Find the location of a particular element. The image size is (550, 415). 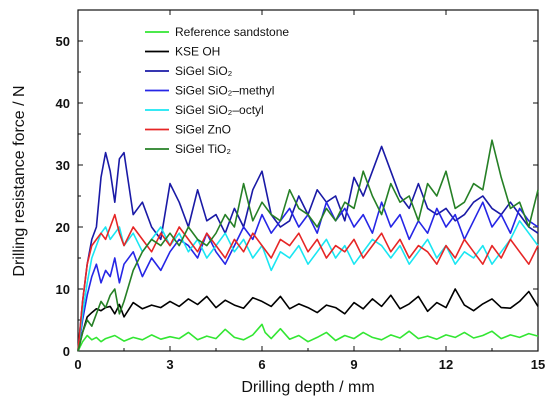

x-tick-label: 3 is located at coordinates (169, 364).